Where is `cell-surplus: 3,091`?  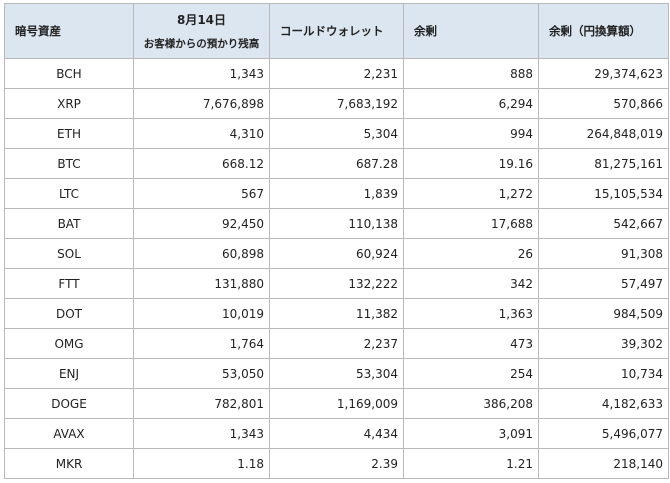 cell-surplus: 3,091 is located at coordinates (471, 433).